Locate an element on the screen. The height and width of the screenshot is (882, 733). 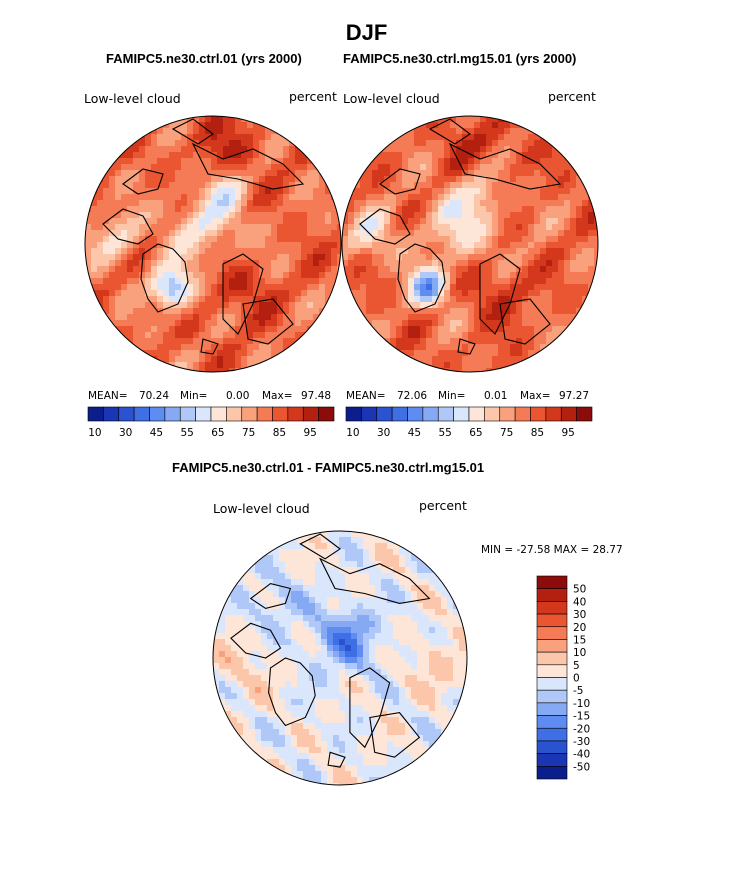
panel-1-title: FAMIPC5.ne30.ctrl.01 (yrs 2000) is located at coordinates (204, 58).